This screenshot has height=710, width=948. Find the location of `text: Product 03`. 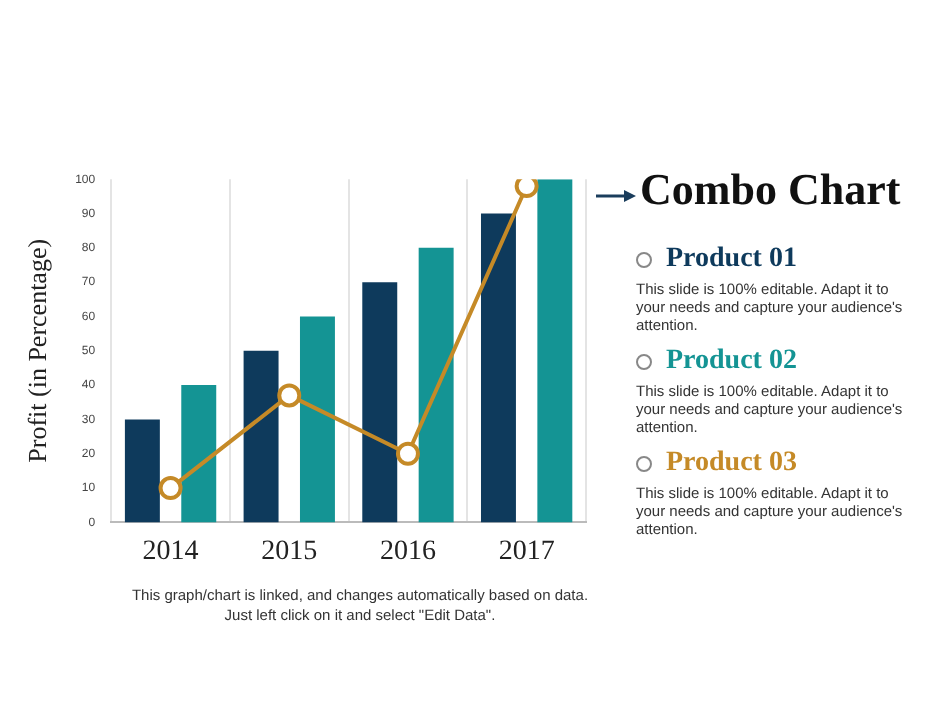

text: Product 03 is located at coordinates (731, 464).